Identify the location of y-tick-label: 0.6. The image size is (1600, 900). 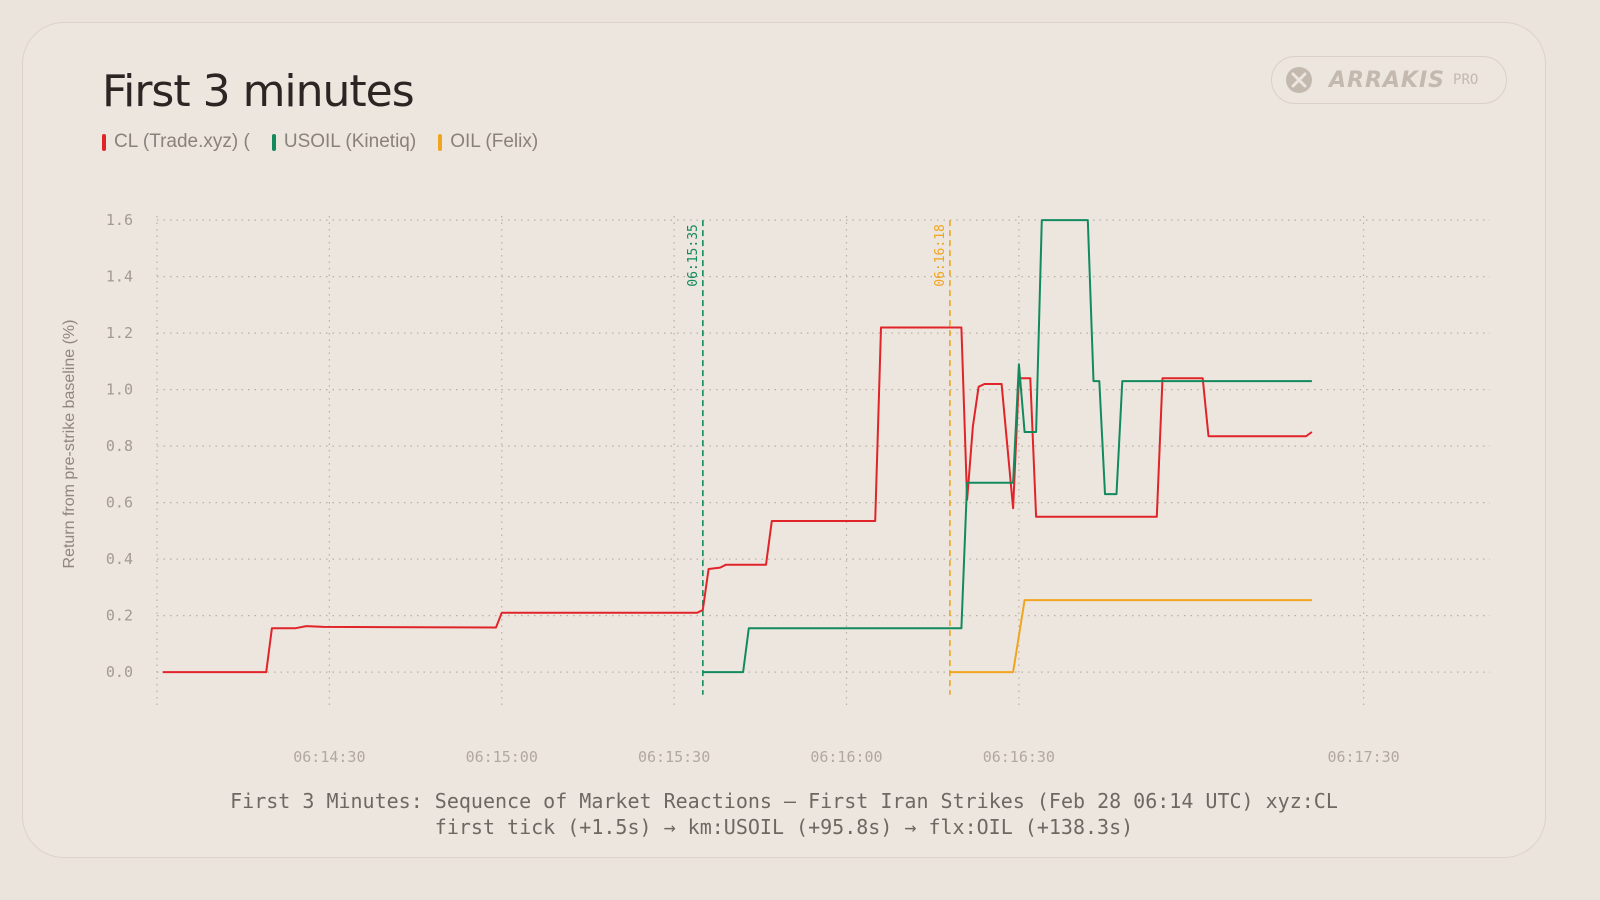
(119, 503).